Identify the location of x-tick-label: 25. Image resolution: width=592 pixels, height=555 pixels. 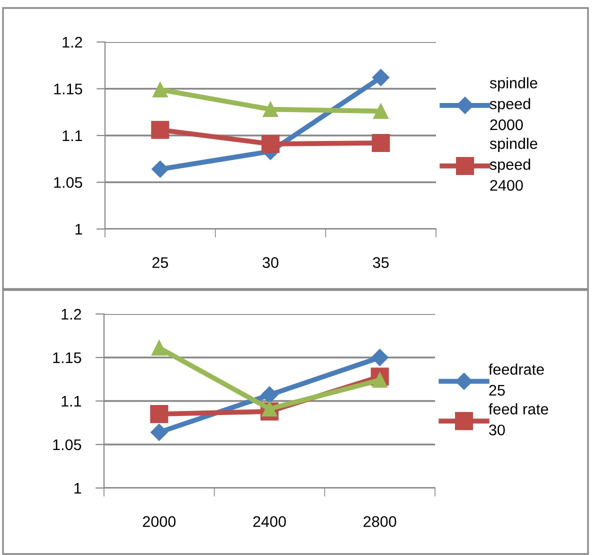
(160, 262).